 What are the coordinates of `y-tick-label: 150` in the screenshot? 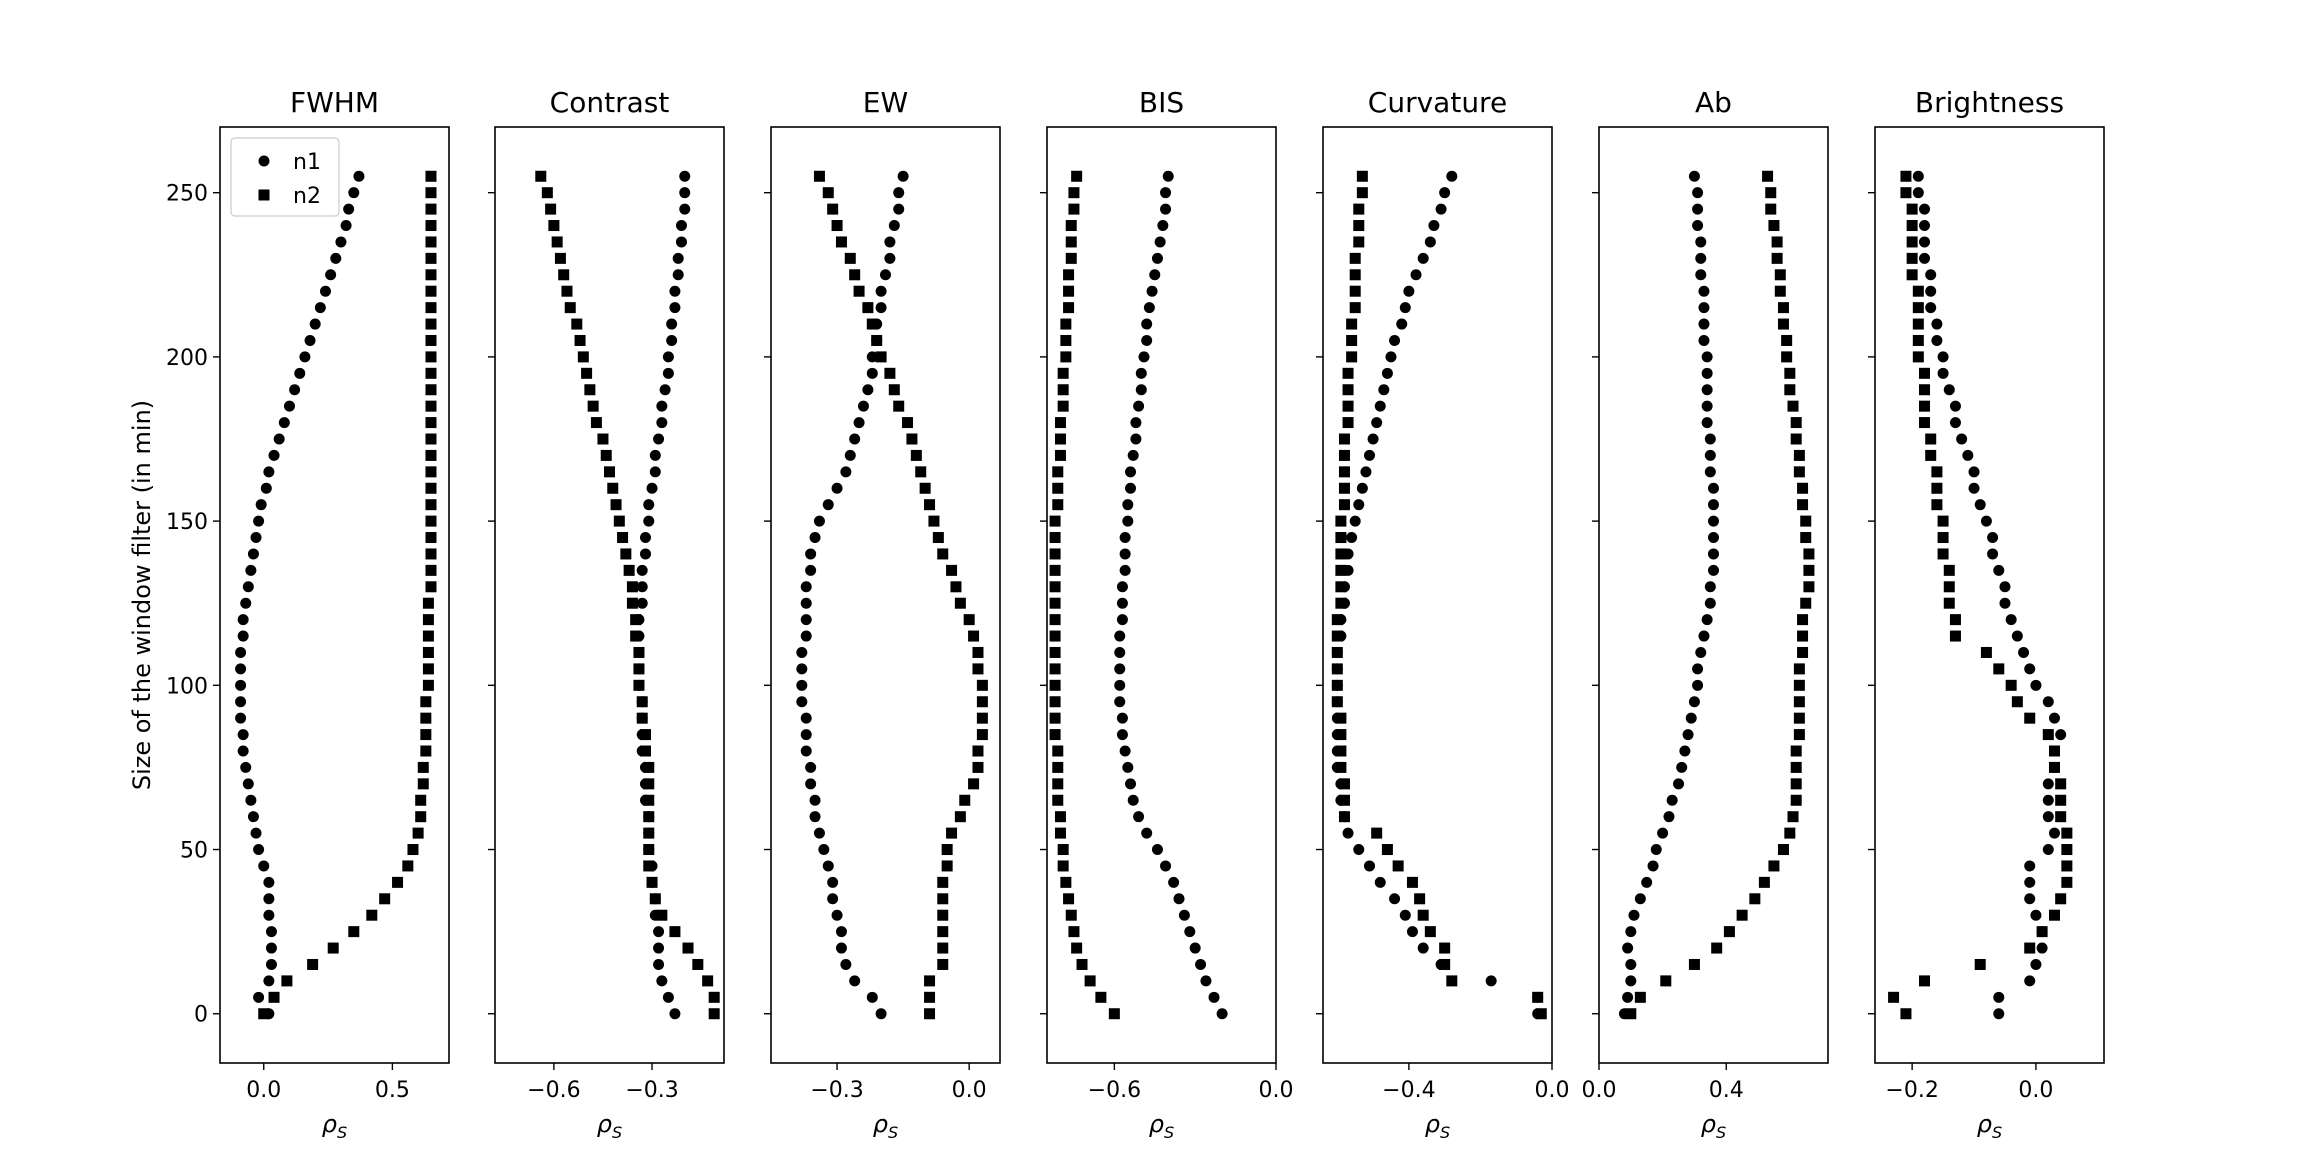 It's located at (187, 522).